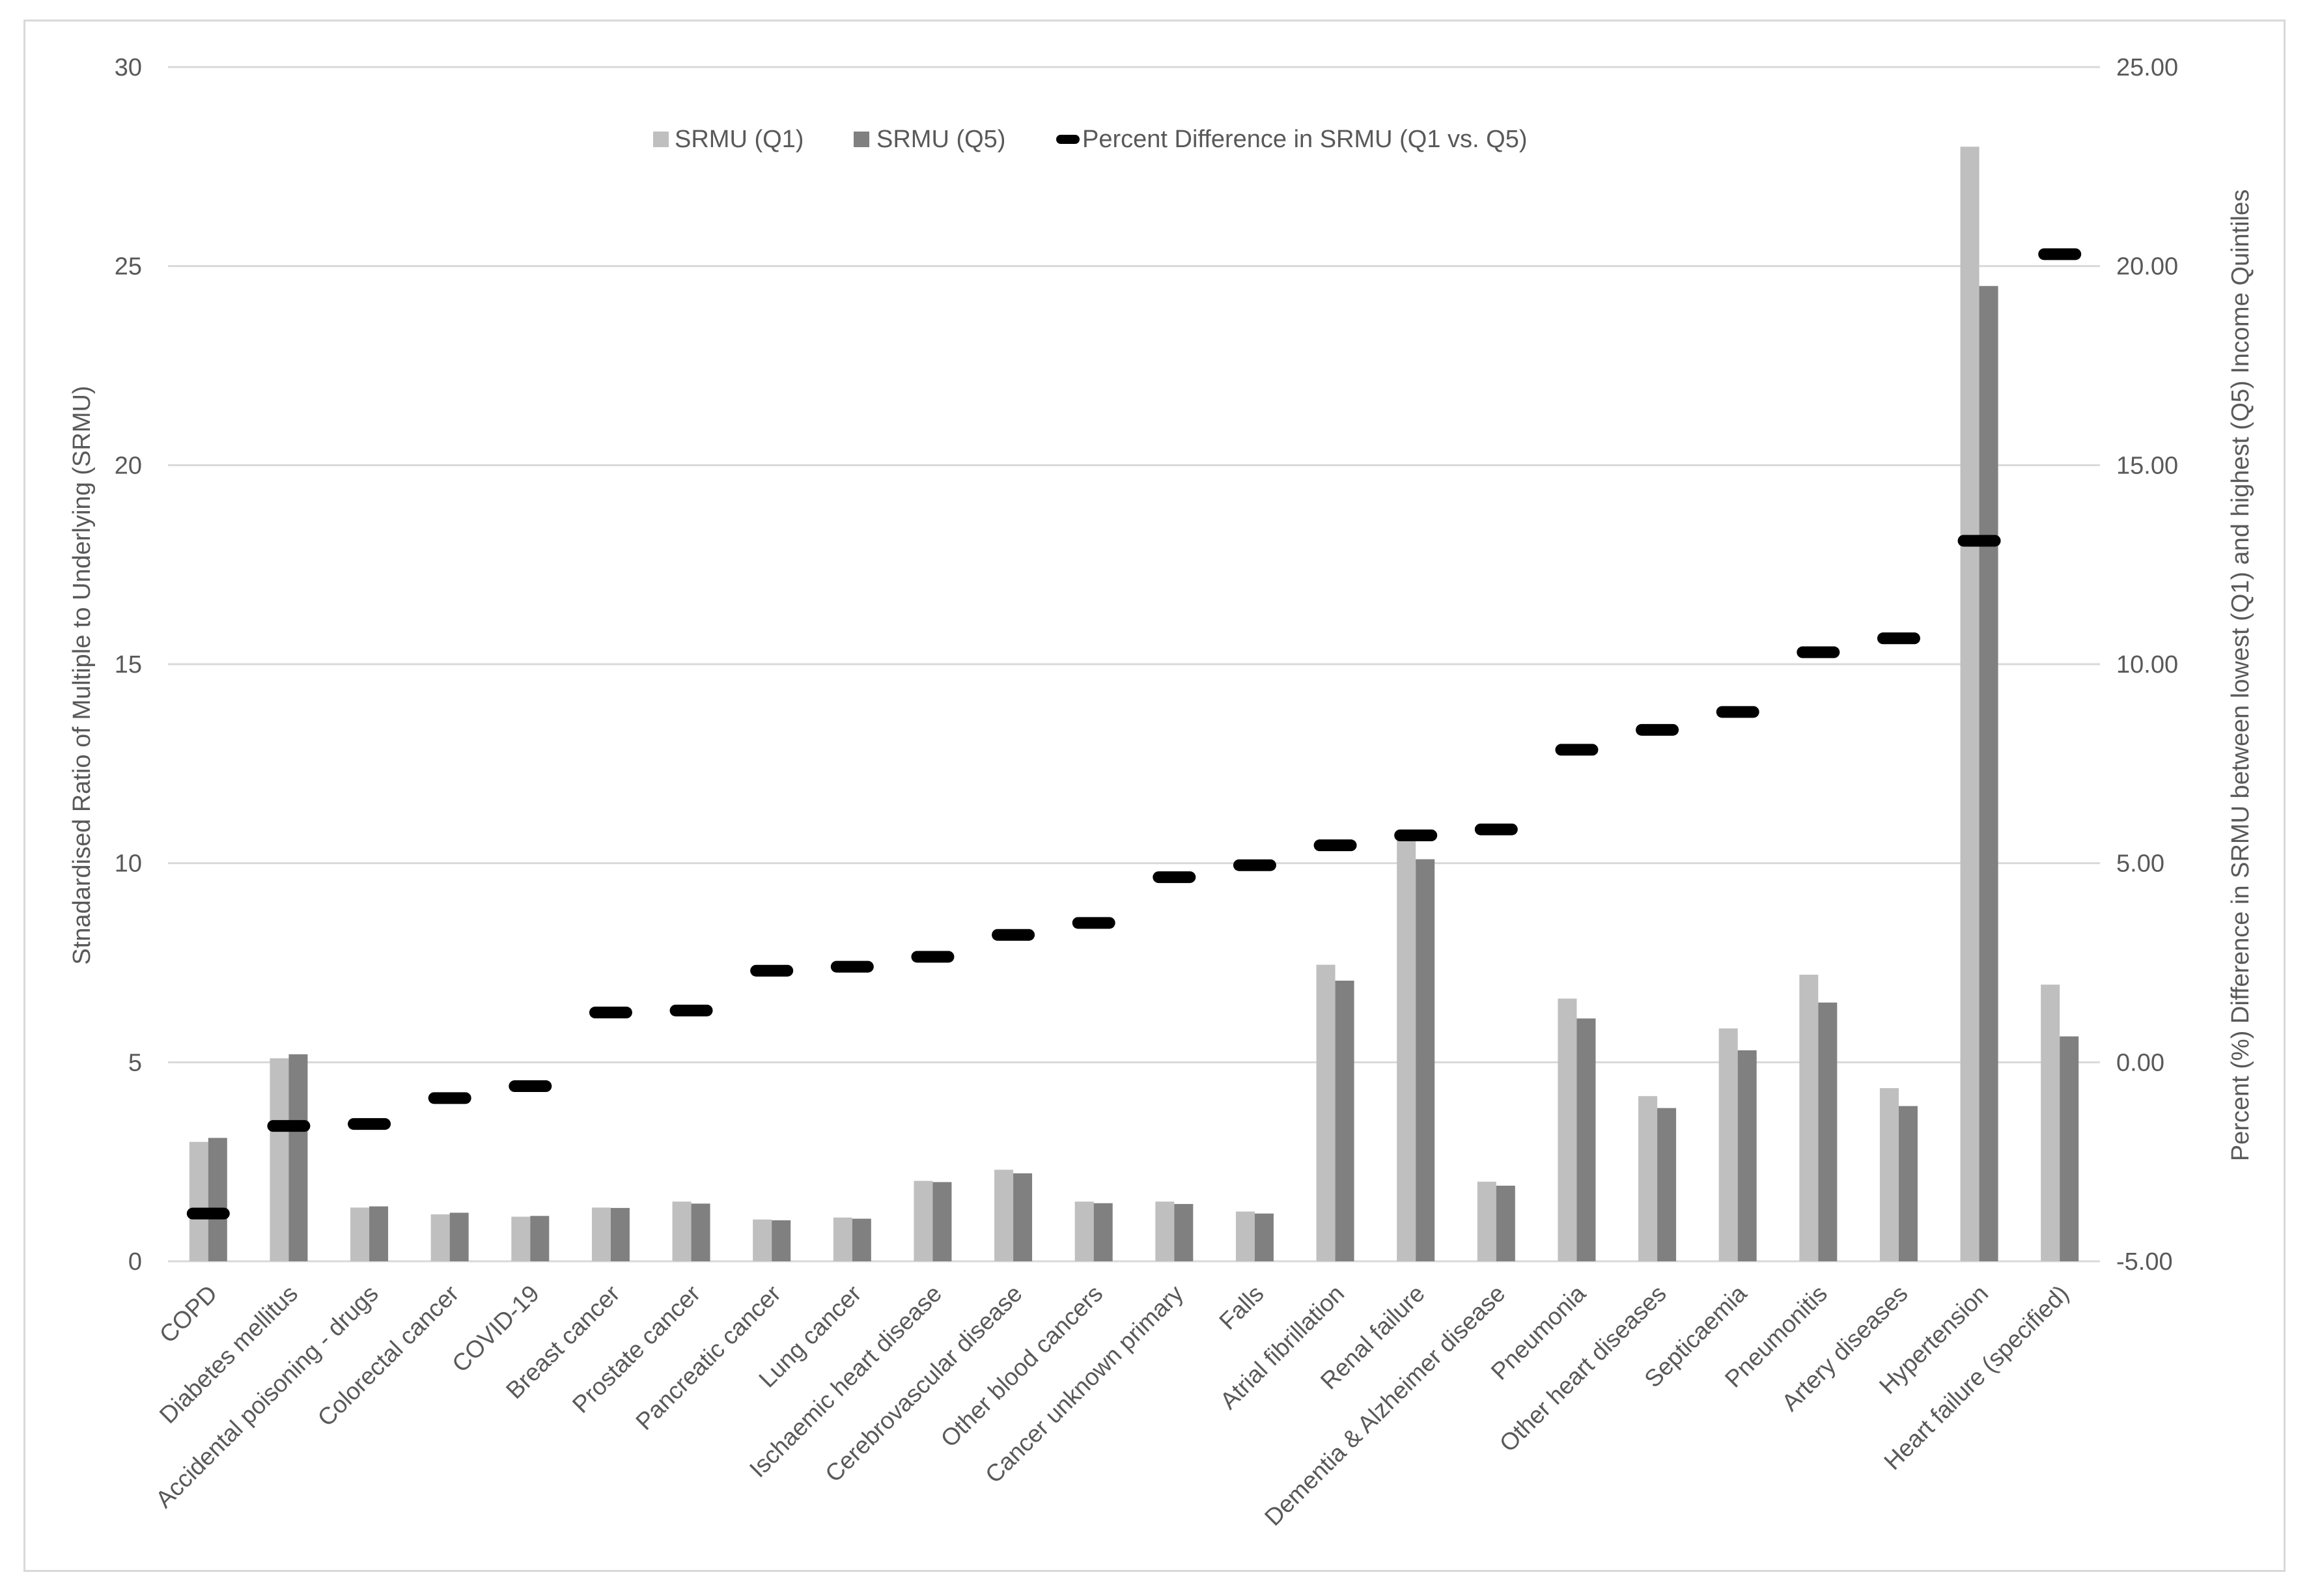  I want to click on category-label: COPD, so click(188, 1315).